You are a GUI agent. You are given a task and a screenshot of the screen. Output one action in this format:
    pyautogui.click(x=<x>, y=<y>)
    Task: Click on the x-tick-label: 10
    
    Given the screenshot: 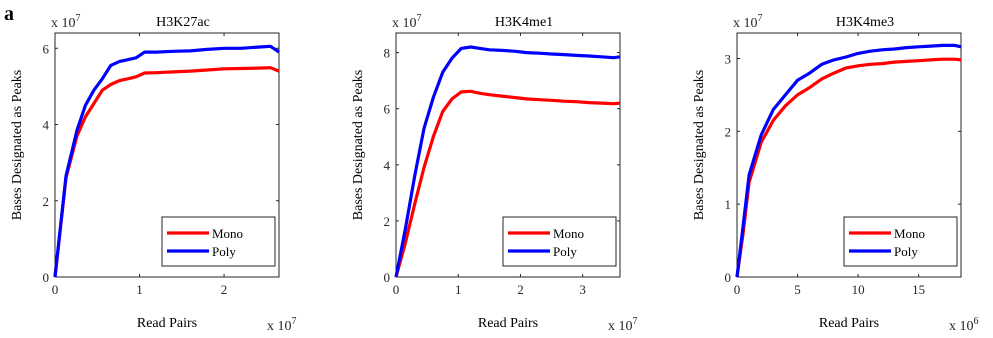 What is the action you would take?
    pyautogui.click(x=858, y=289)
    